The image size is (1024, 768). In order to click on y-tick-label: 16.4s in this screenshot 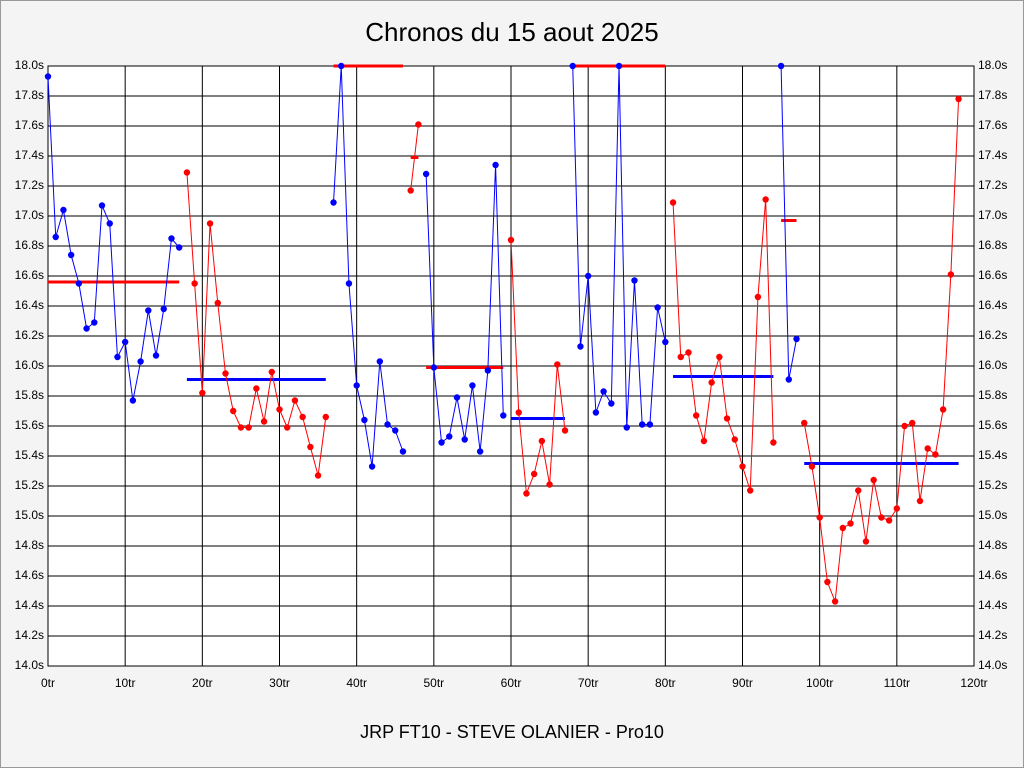, I will do `click(29, 305)`.